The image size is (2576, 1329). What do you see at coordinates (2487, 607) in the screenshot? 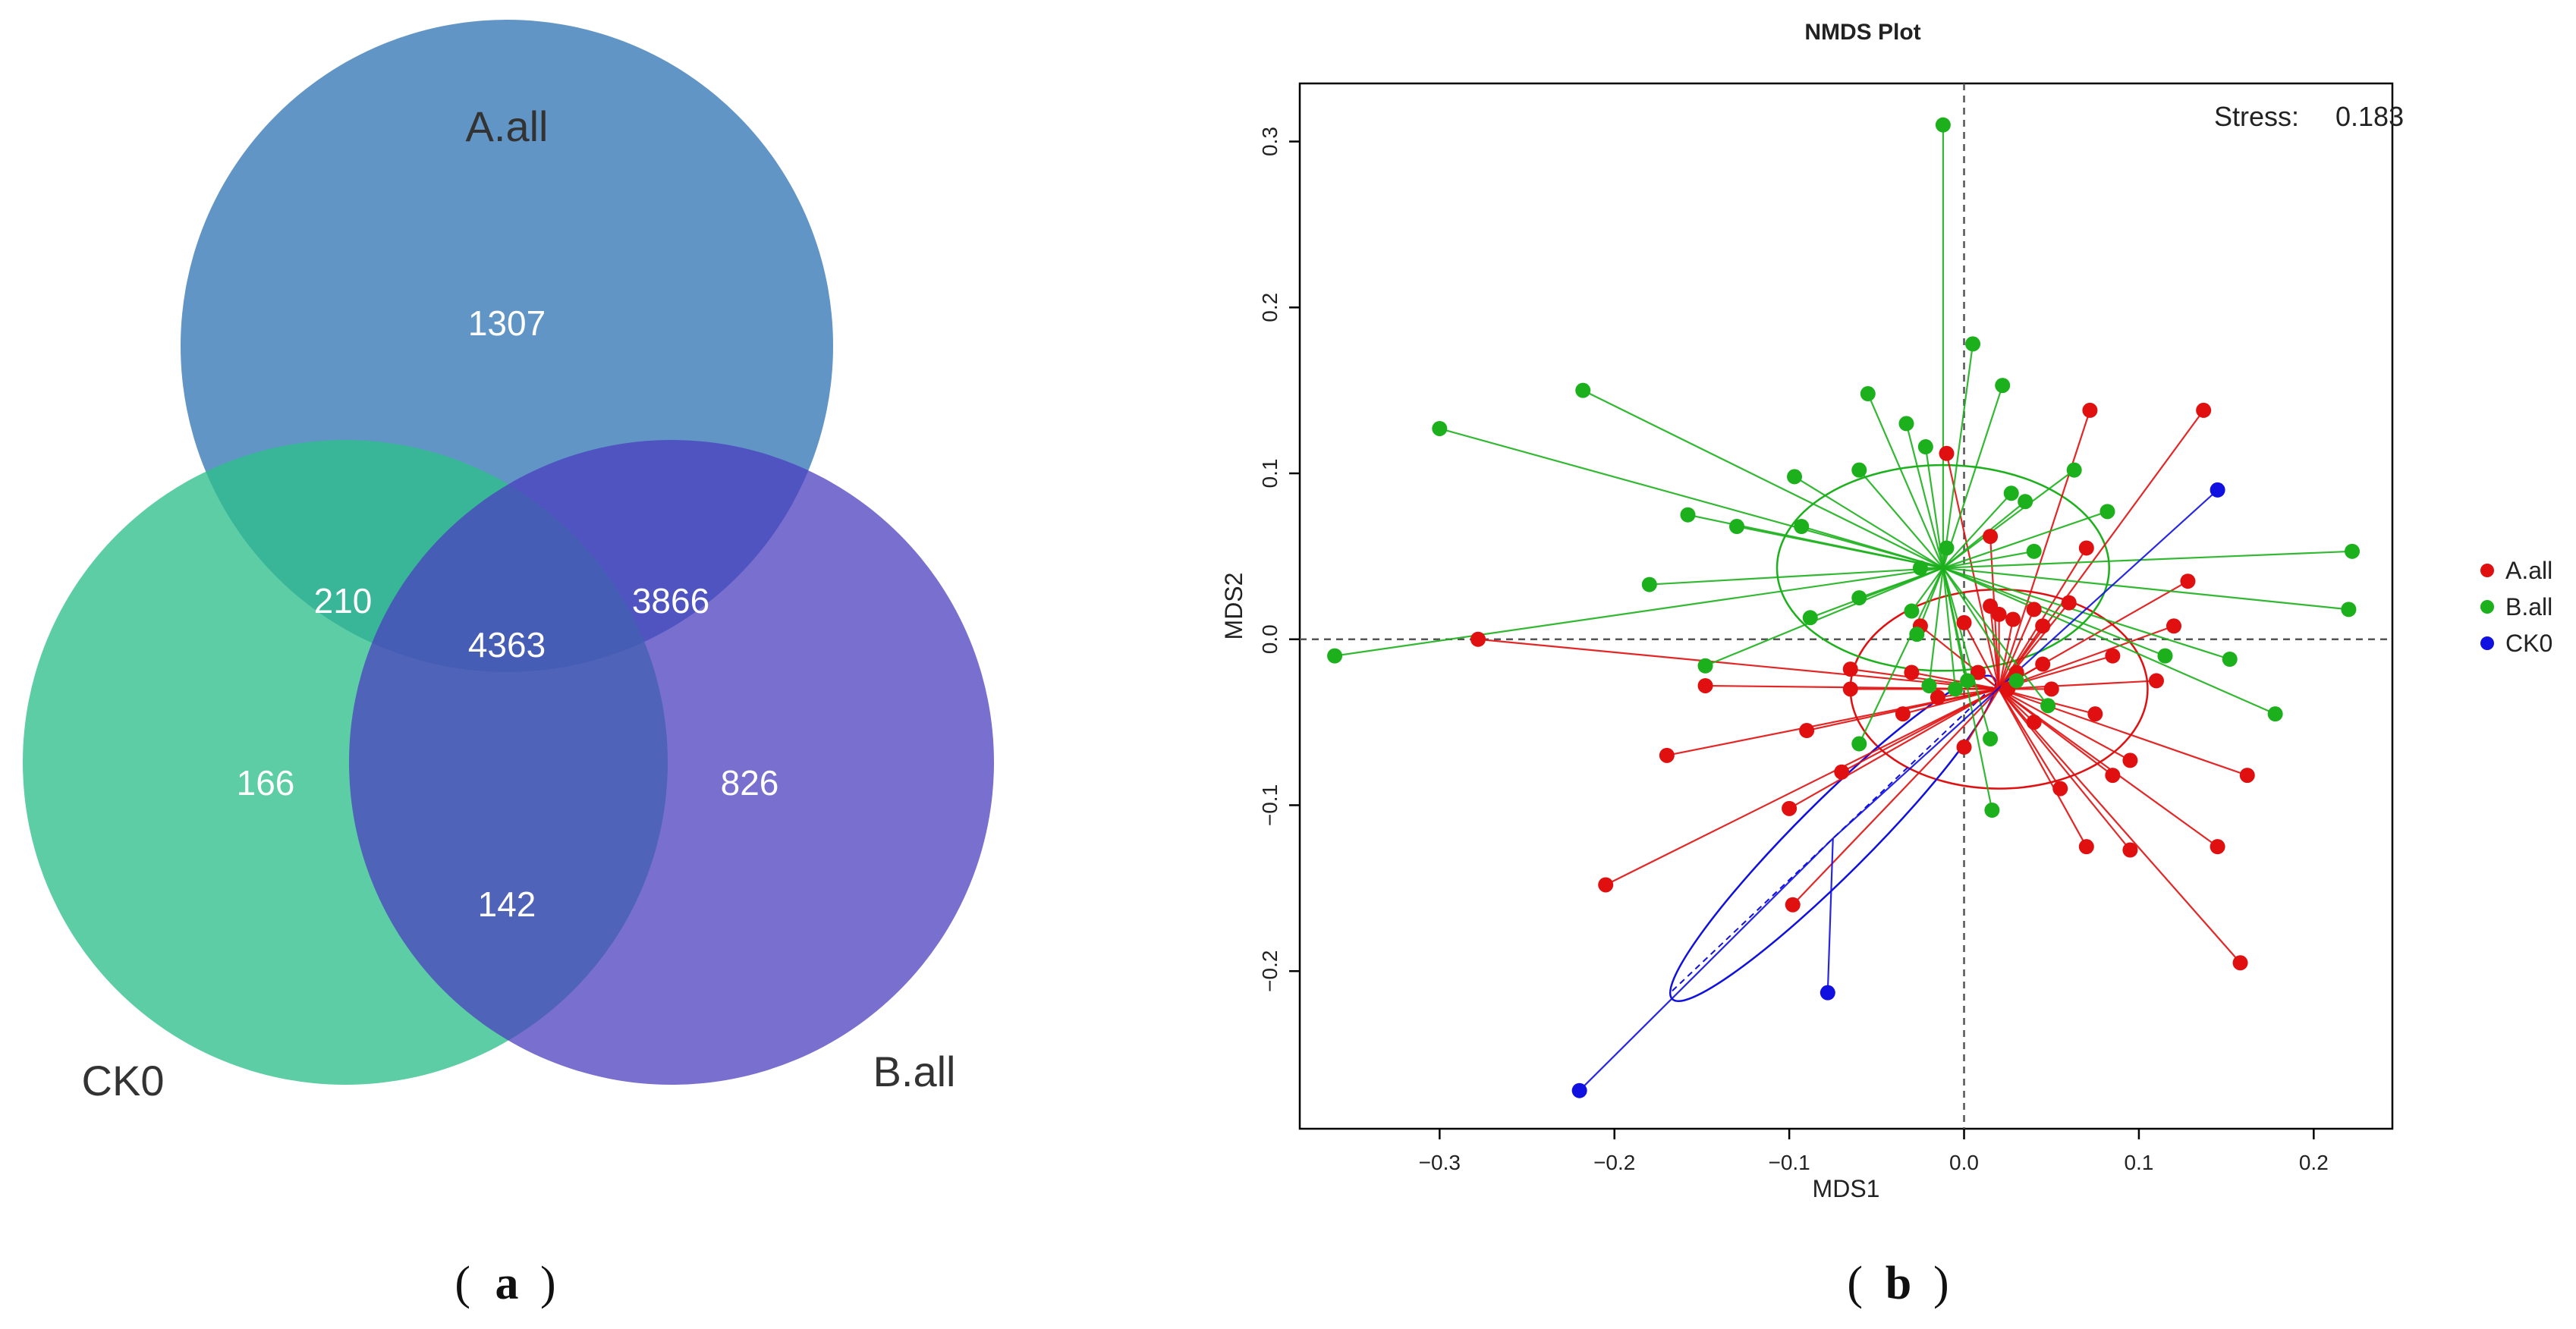
I see `legend-marker` at bounding box center [2487, 607].